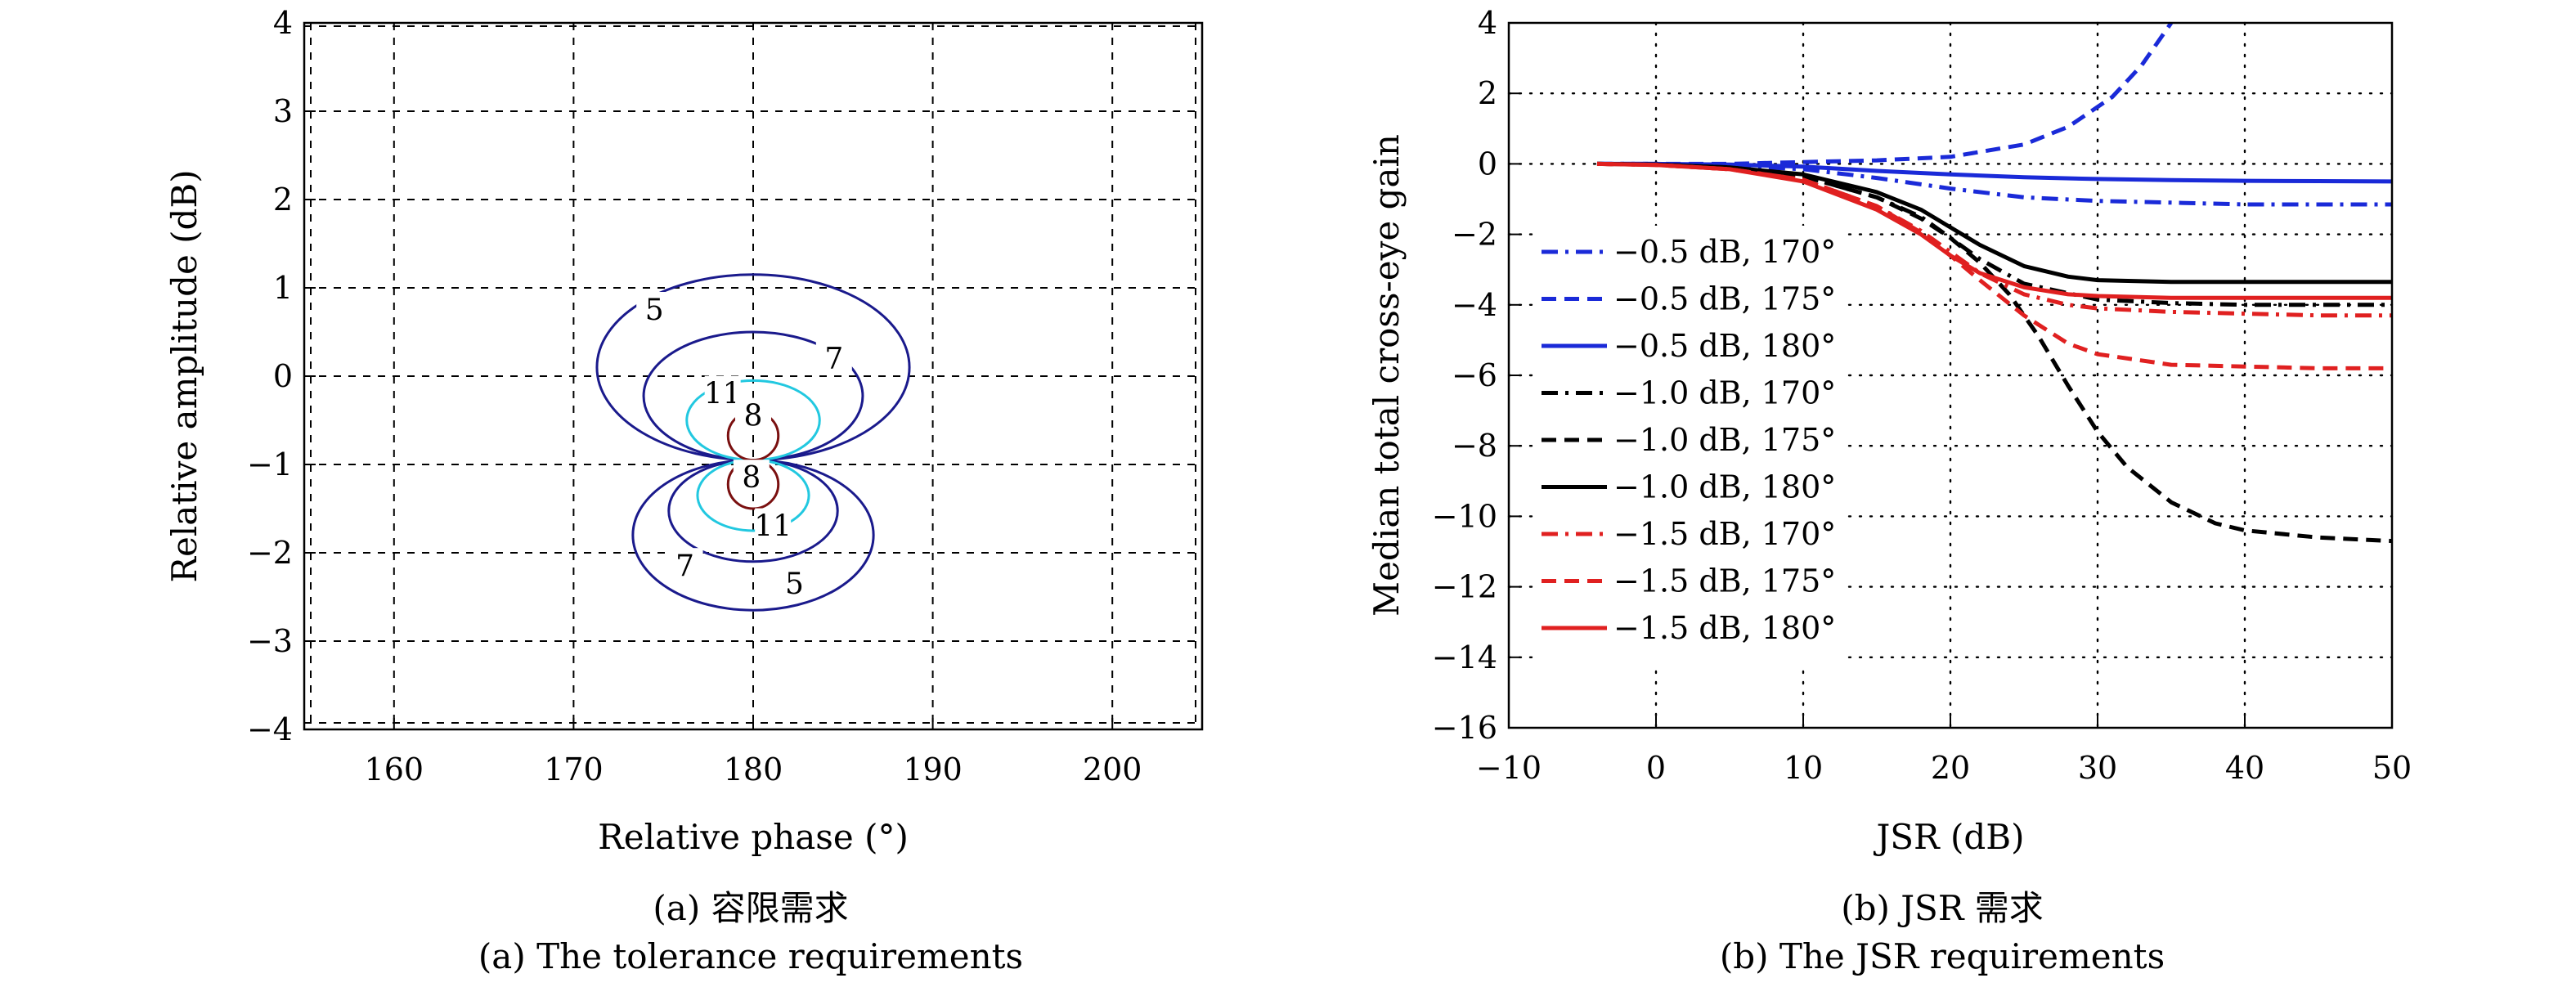  I want to click on legend-label-8: −1.5 dB, 180°, so click(1724, 628).